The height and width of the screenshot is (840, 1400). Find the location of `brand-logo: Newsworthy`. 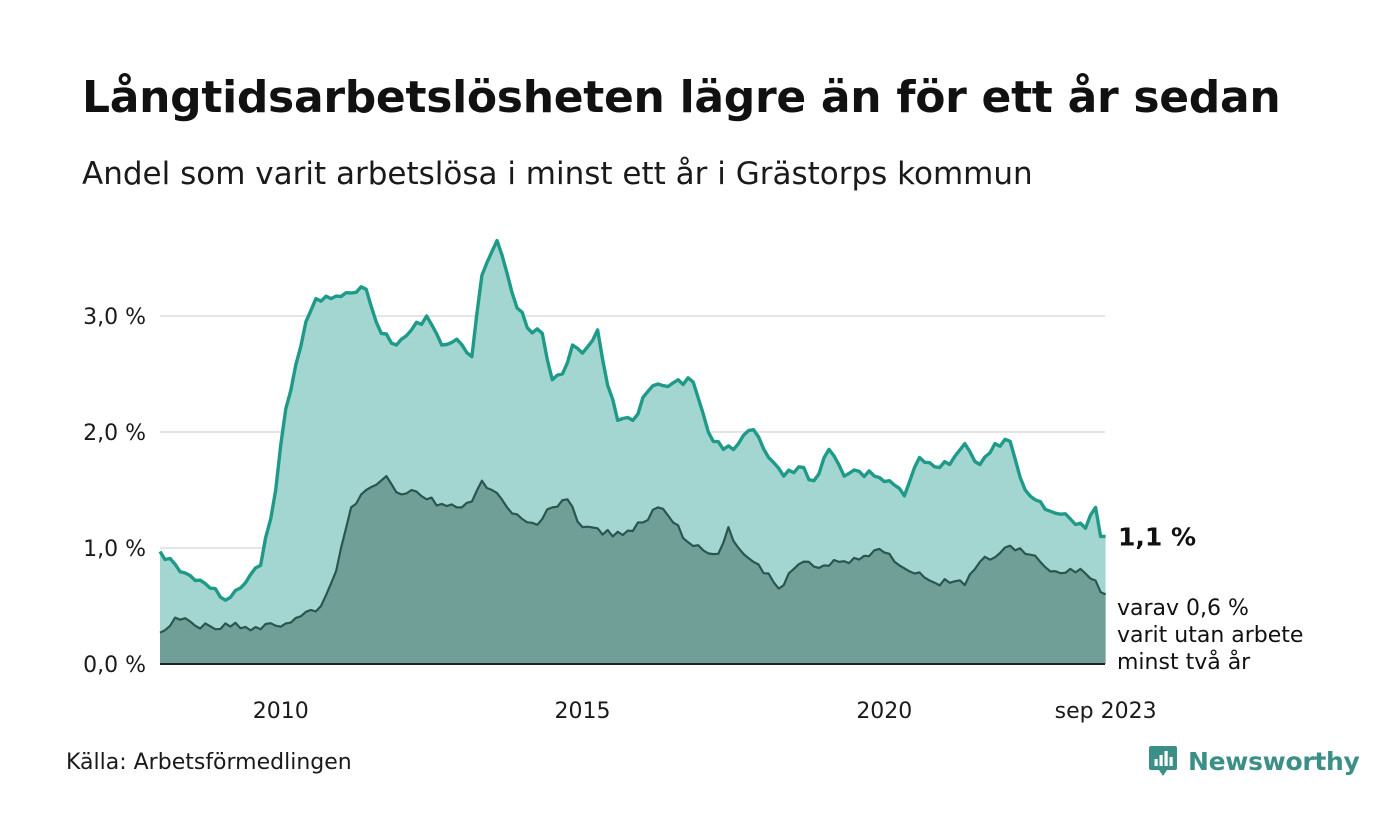

brand-logo: Newsworthy is located at coordinates (1254, 761).